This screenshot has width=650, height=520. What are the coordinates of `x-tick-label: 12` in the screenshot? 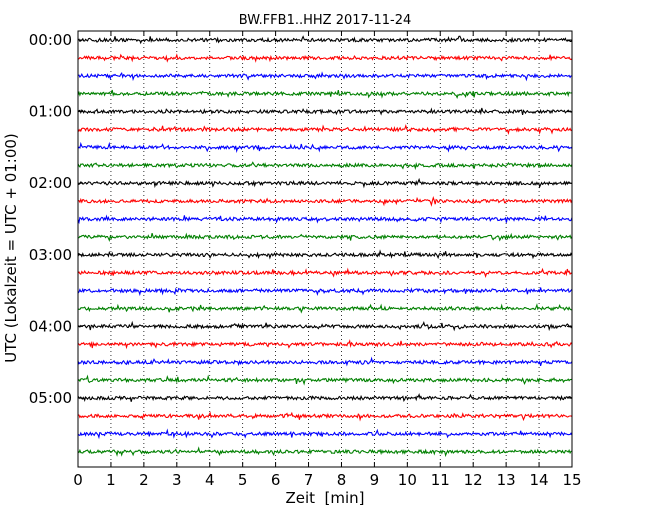 It's located at (473, 480).